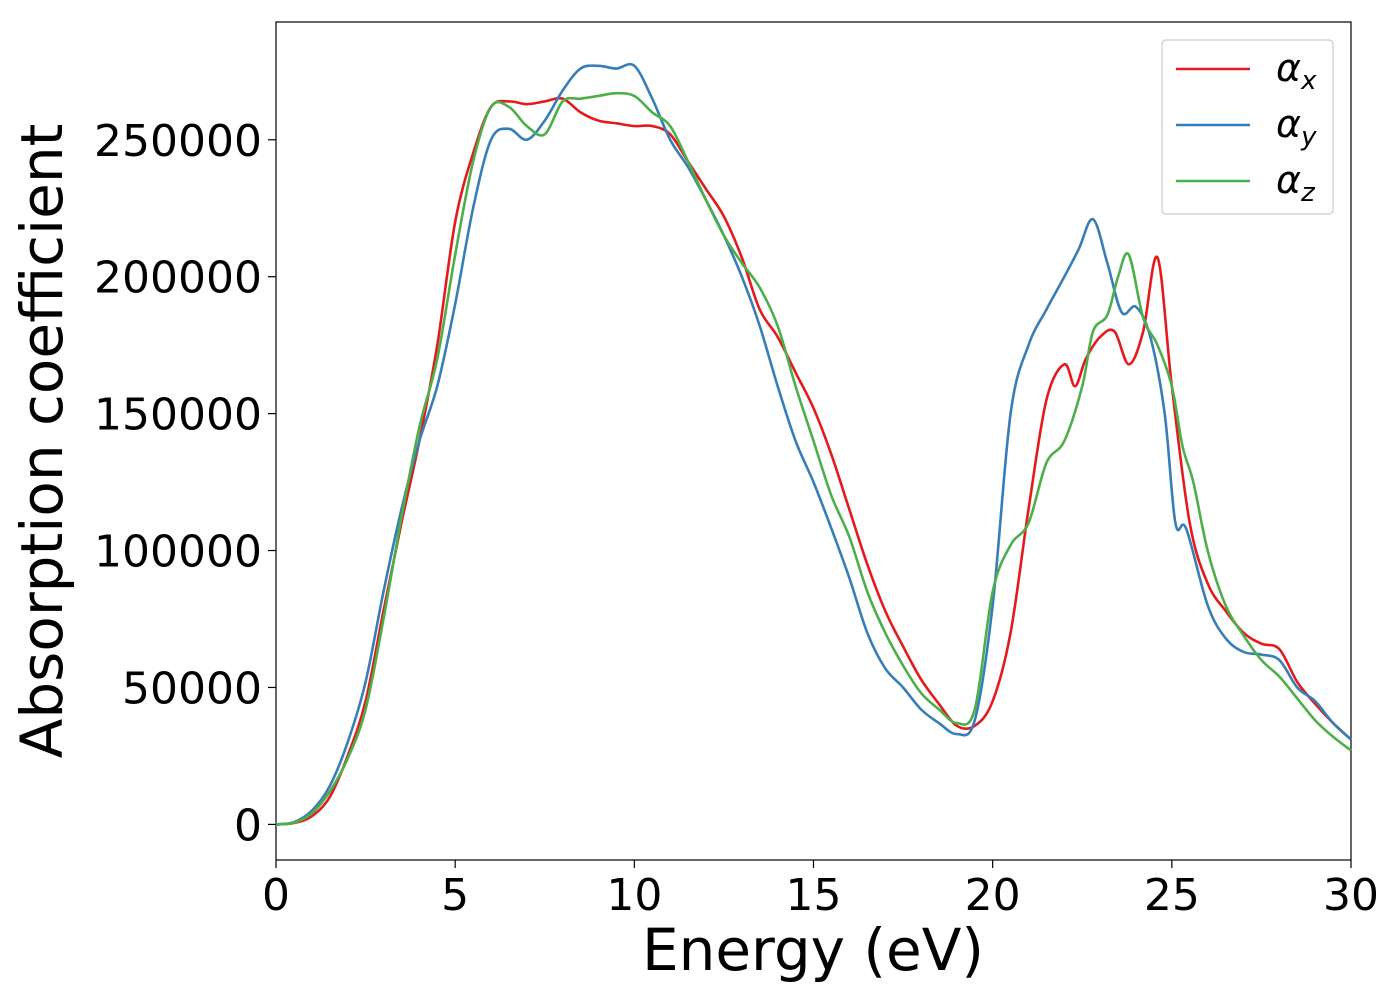 The height and width of the screenshot is (1000, 1400). What do you see at coordinates (178, 141) in the screenshot?
I see `y-tick-label: 250000` at bounding box center [178, 141].